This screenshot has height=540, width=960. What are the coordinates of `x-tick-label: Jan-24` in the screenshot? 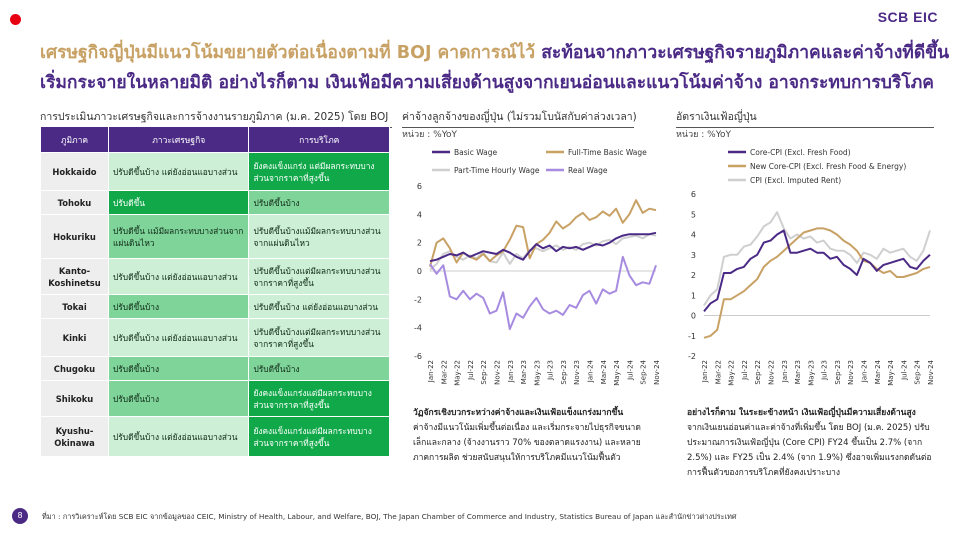 It's located at (865, 371).